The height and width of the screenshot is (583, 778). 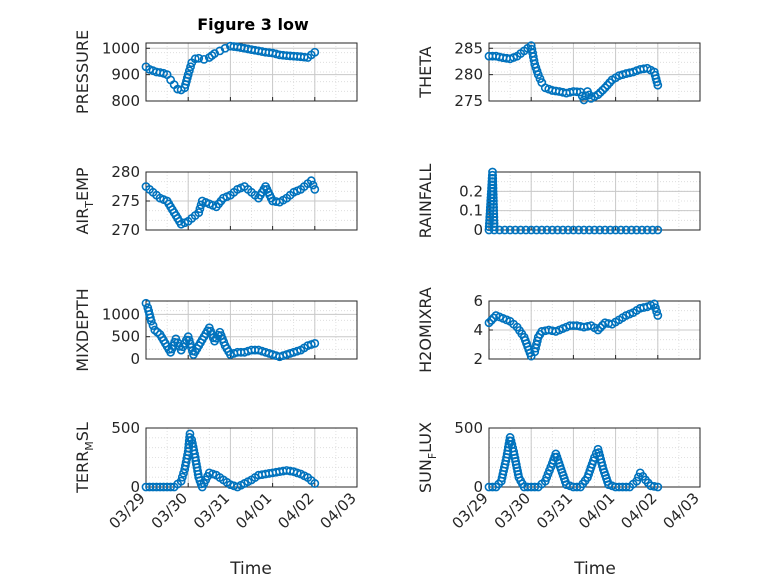 What do you see at coordinates (253, 24) in the screenshot?
I see `figure-title: Figure 3 low` at bounding box center [253, 24].